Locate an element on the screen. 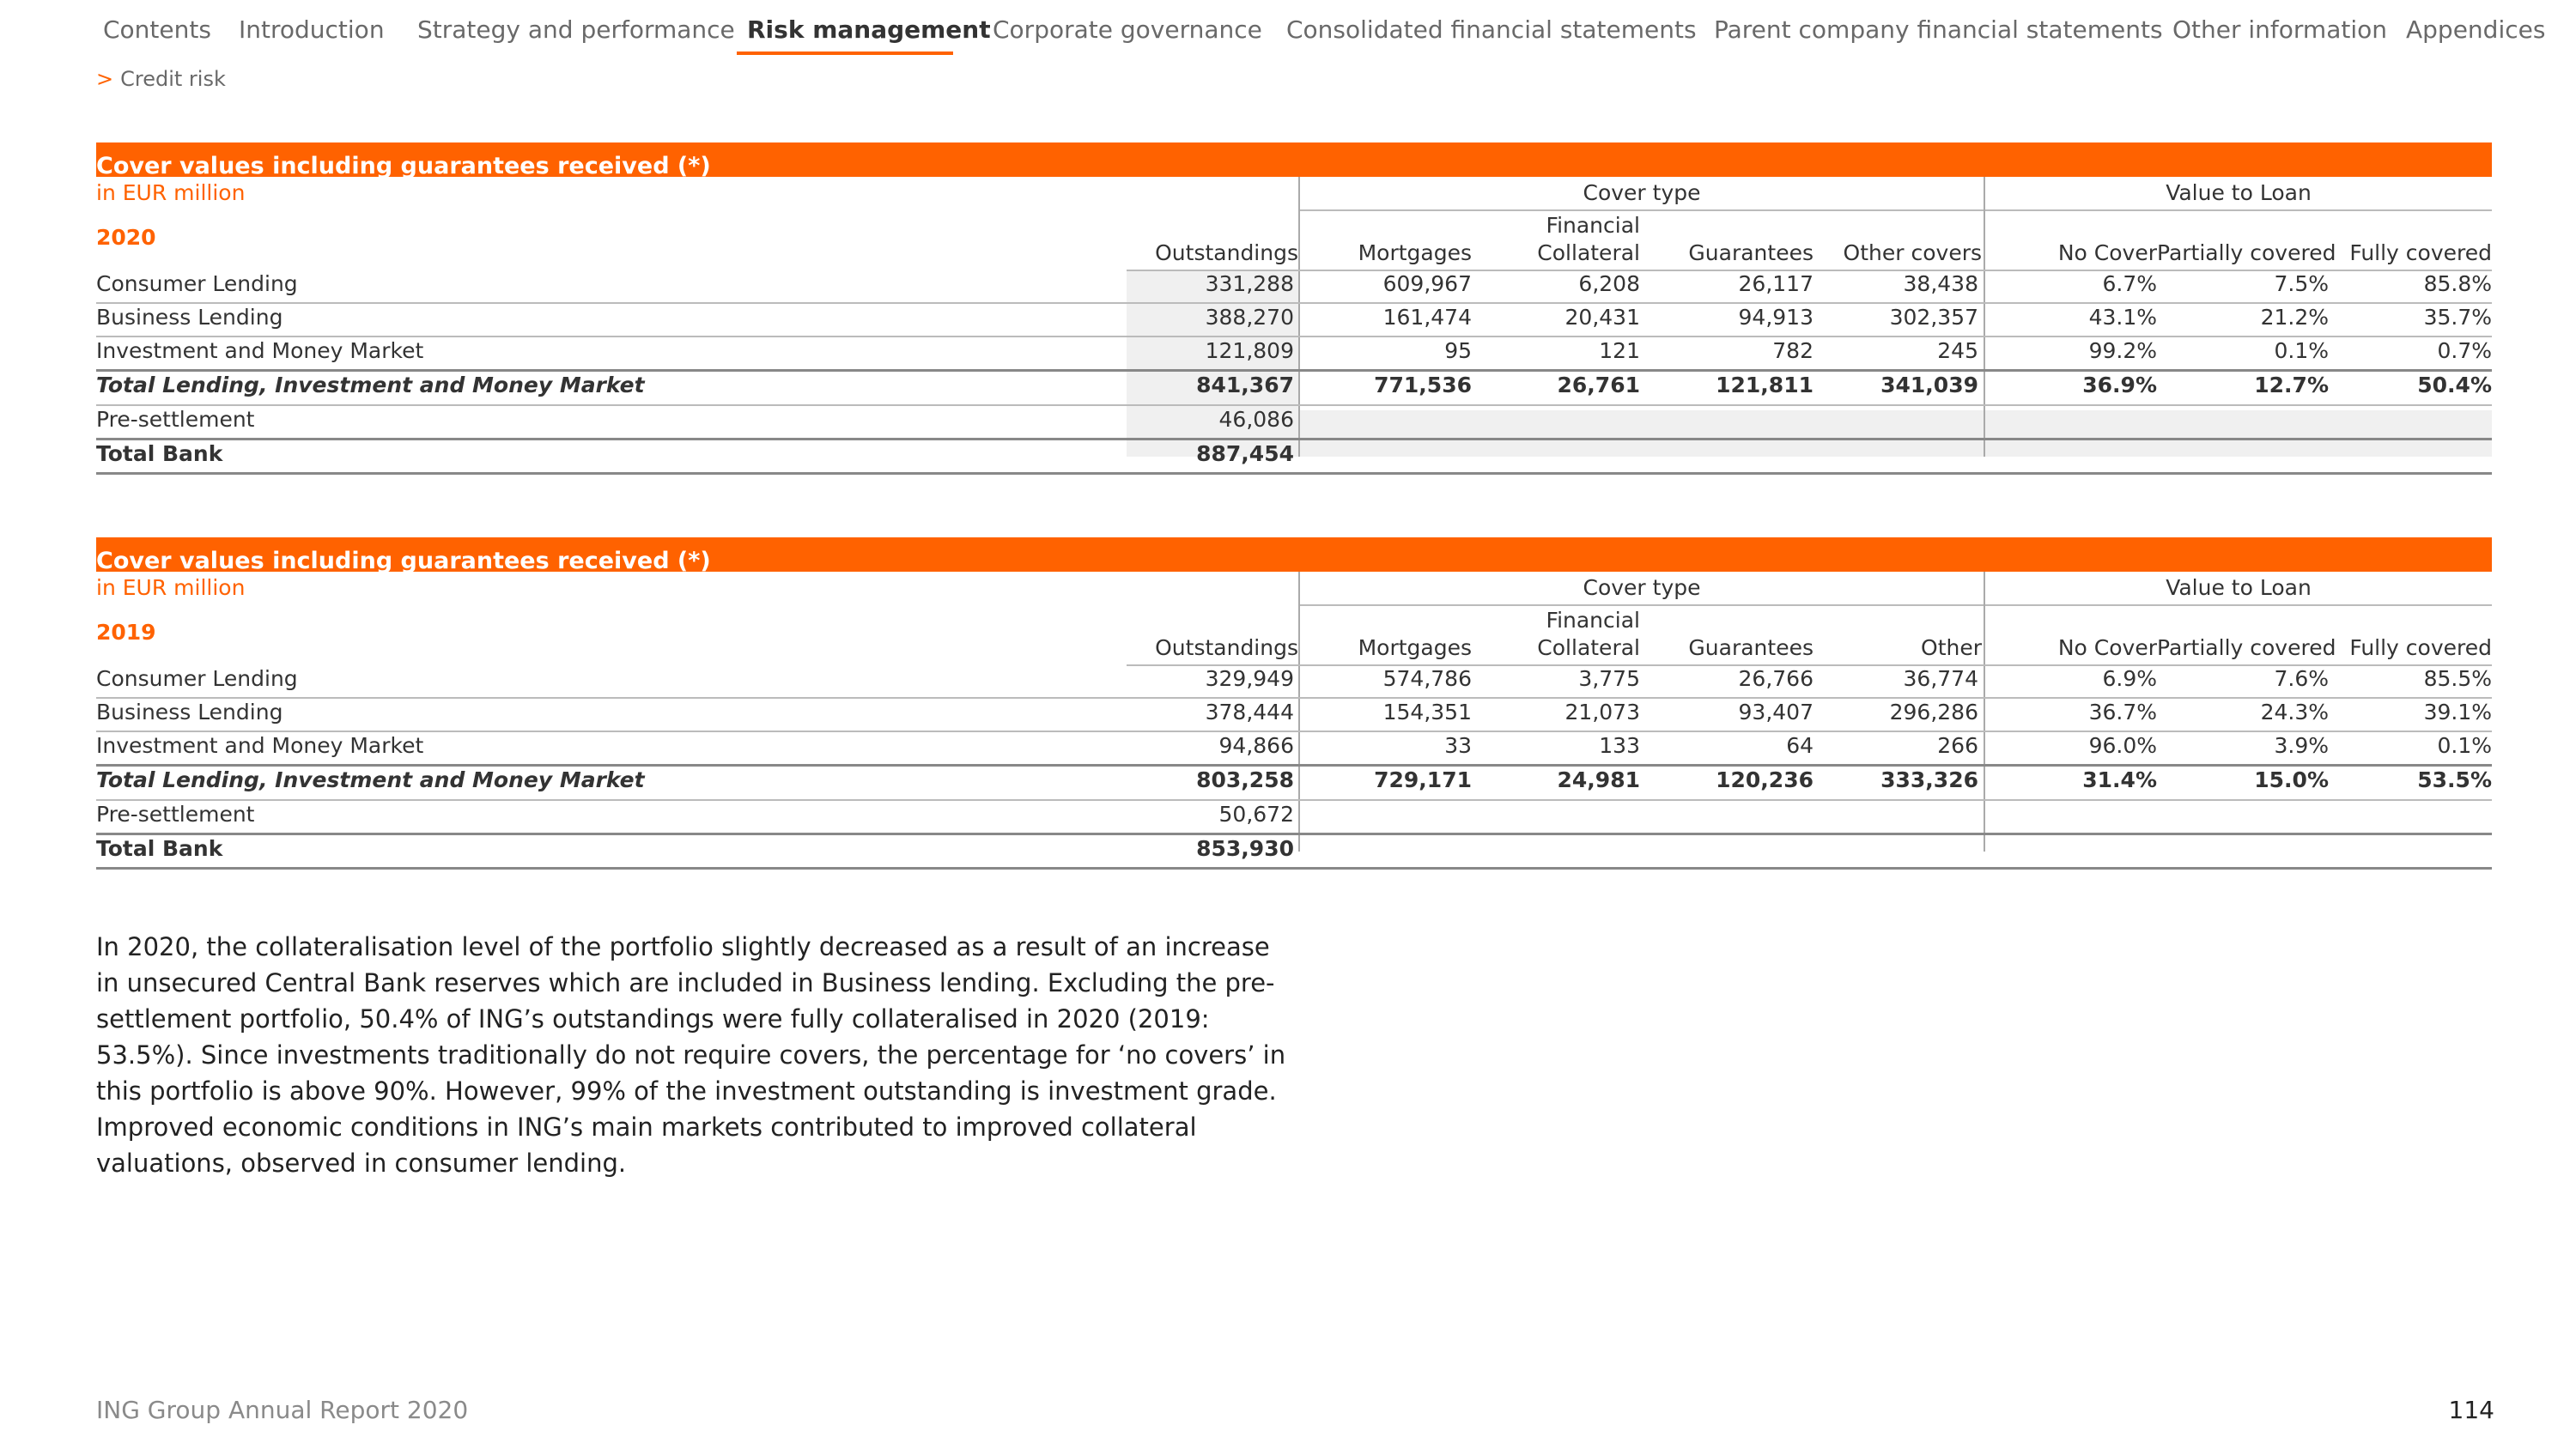 The width and height of the screenshot is (2576, 1449). cell: 20,431 is located at coordinates (1602, 317).